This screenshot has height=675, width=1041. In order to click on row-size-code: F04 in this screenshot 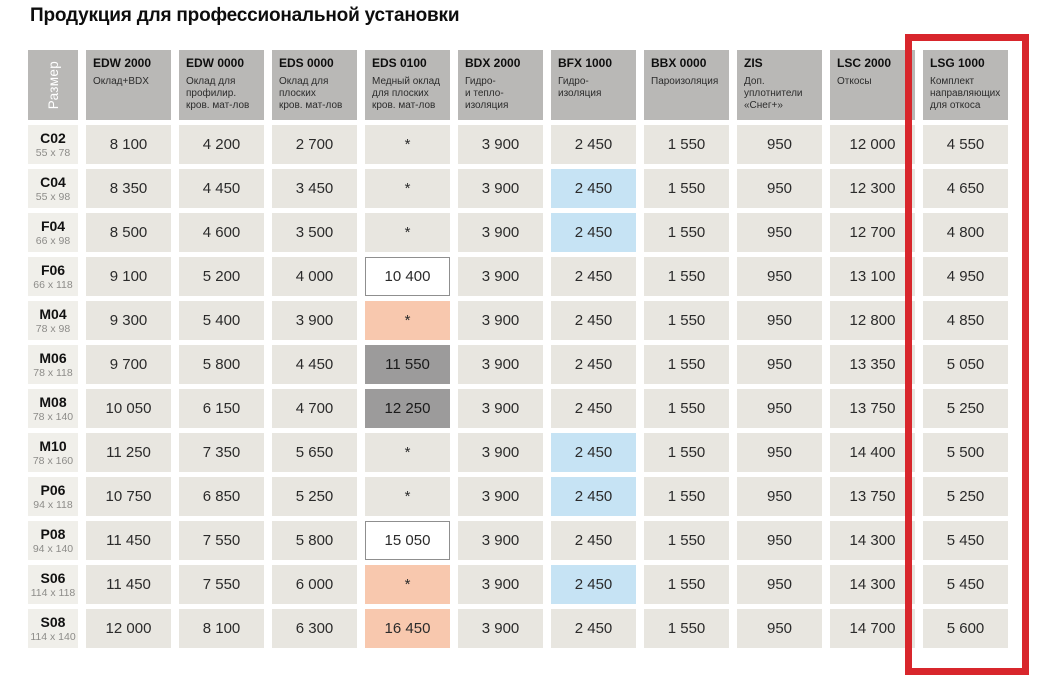, I will do `click(53, 226)`.